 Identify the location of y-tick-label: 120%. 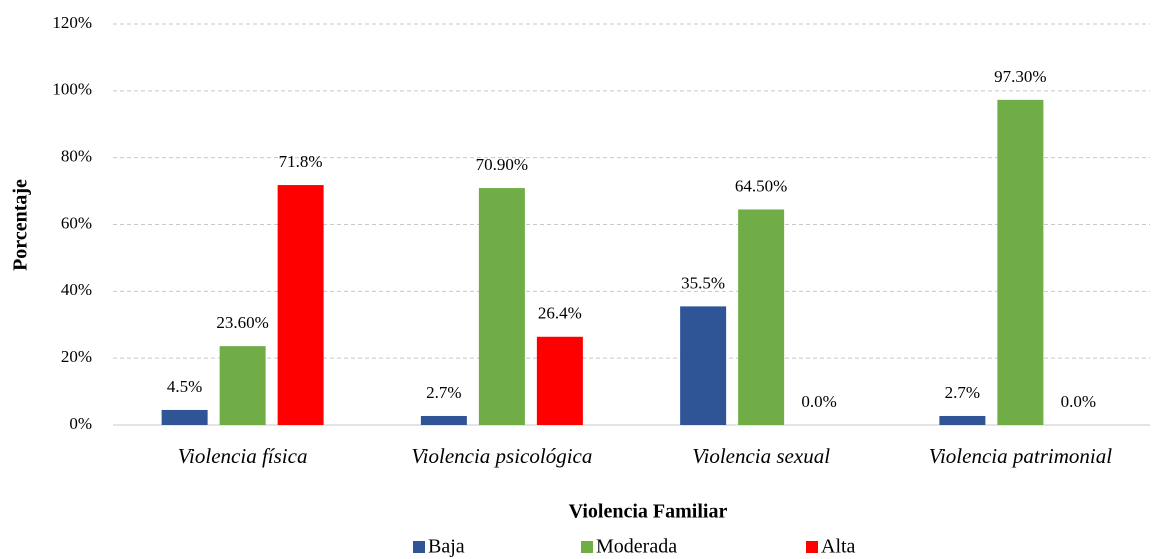
(72, 22).